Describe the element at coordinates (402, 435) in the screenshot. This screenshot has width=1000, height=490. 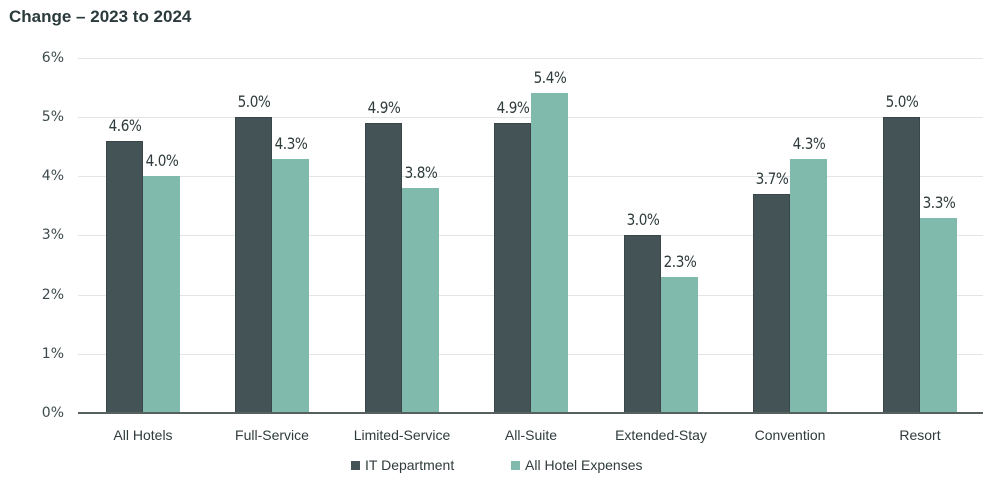
I see `x-category-label: Limited-Service` at that location.